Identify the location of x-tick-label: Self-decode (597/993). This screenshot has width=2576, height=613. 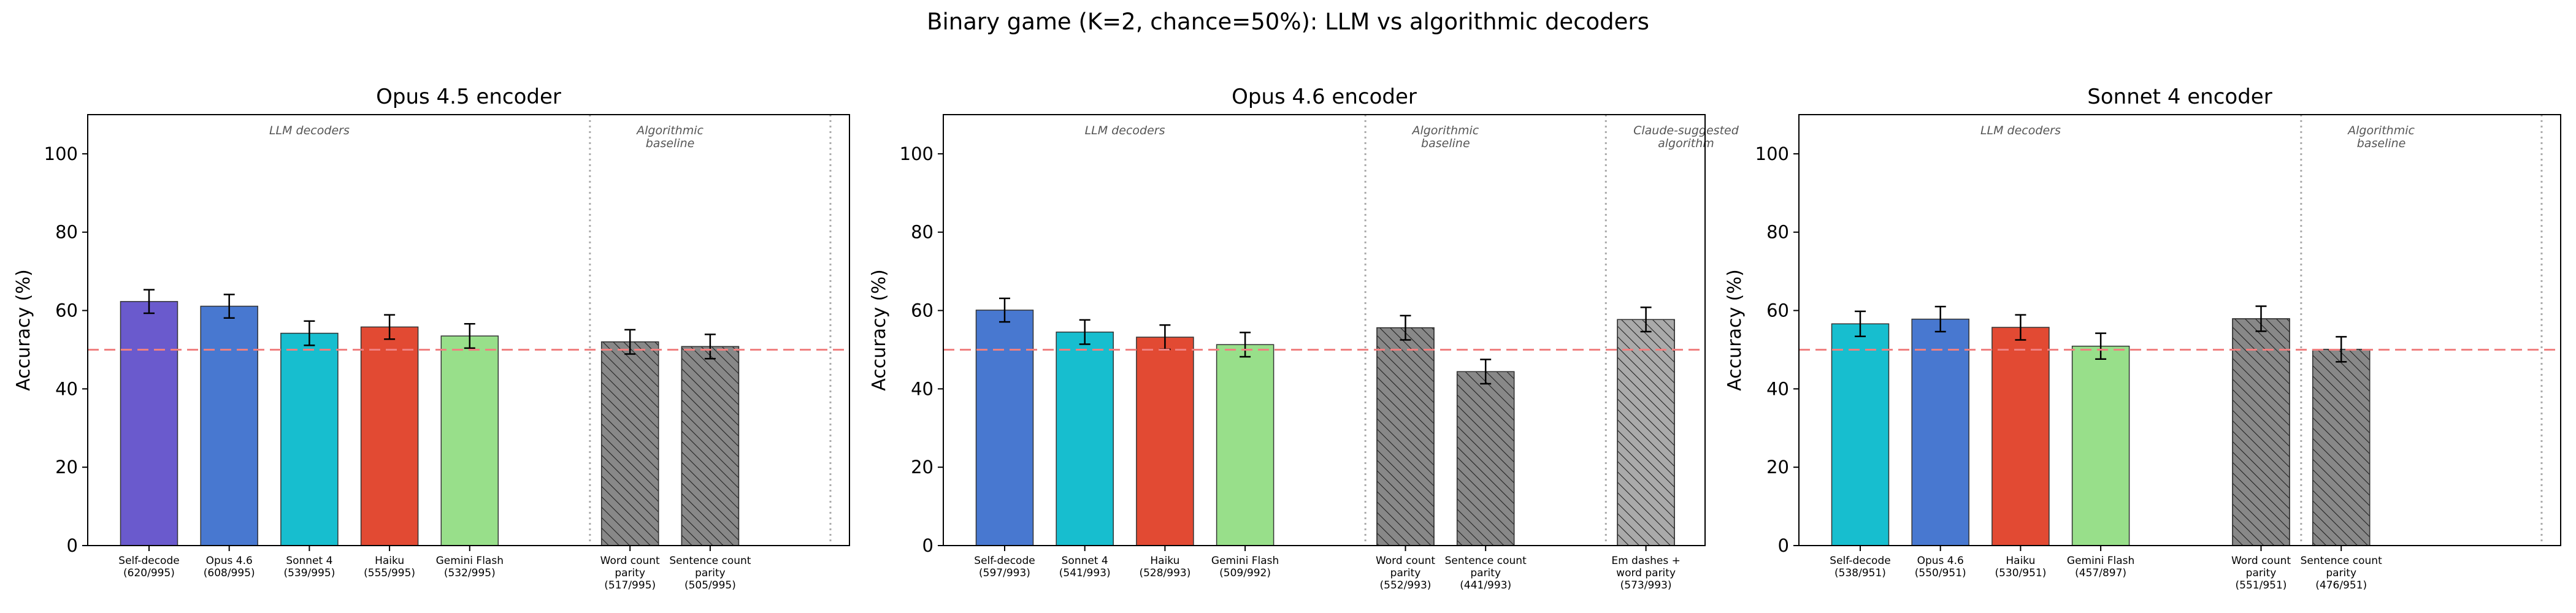
(1004, 567).